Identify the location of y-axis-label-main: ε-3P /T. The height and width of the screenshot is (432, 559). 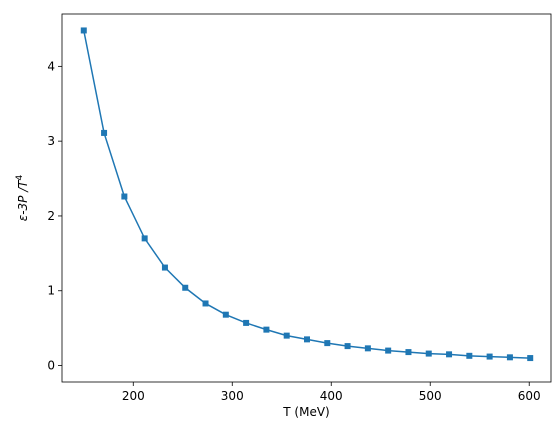
(23, 200).